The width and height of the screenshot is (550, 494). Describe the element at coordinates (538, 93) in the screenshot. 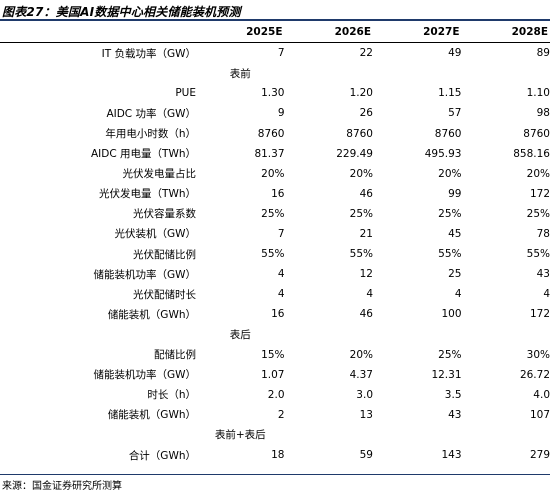

I see `value-cell-2028e: 1.10` at that location.